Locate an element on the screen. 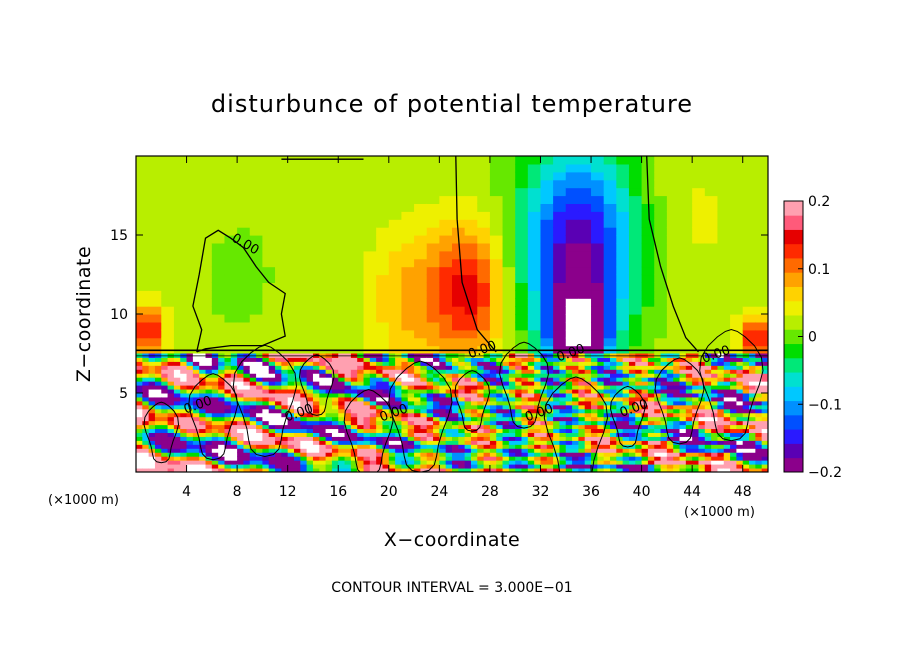 Image resolution: width=904 pixels, height=654 pixels. y-axis-label: Z−coordinate is located at coordinates (84, 314).